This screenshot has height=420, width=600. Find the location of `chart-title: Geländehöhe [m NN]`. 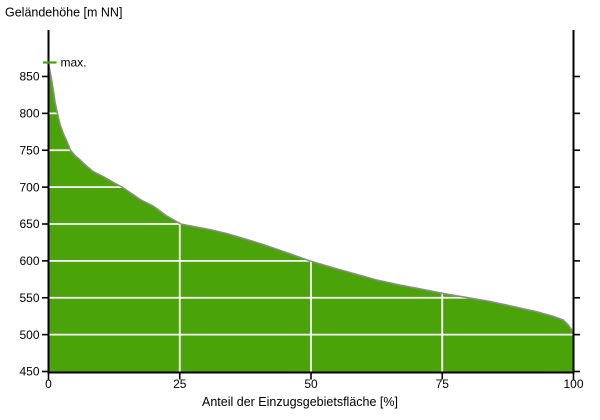

chart-title: Geländehöhe [m NN] is located at coordinates (63, 13).